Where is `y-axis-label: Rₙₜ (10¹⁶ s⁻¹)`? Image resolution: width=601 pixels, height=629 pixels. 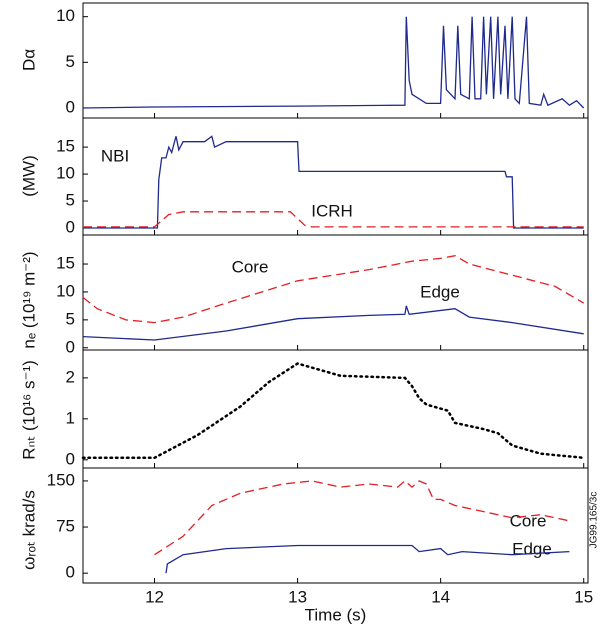
y-axis-label: Rₙₜ (10¹⁶ s⁻¹) is located at coordinates (28, 410).